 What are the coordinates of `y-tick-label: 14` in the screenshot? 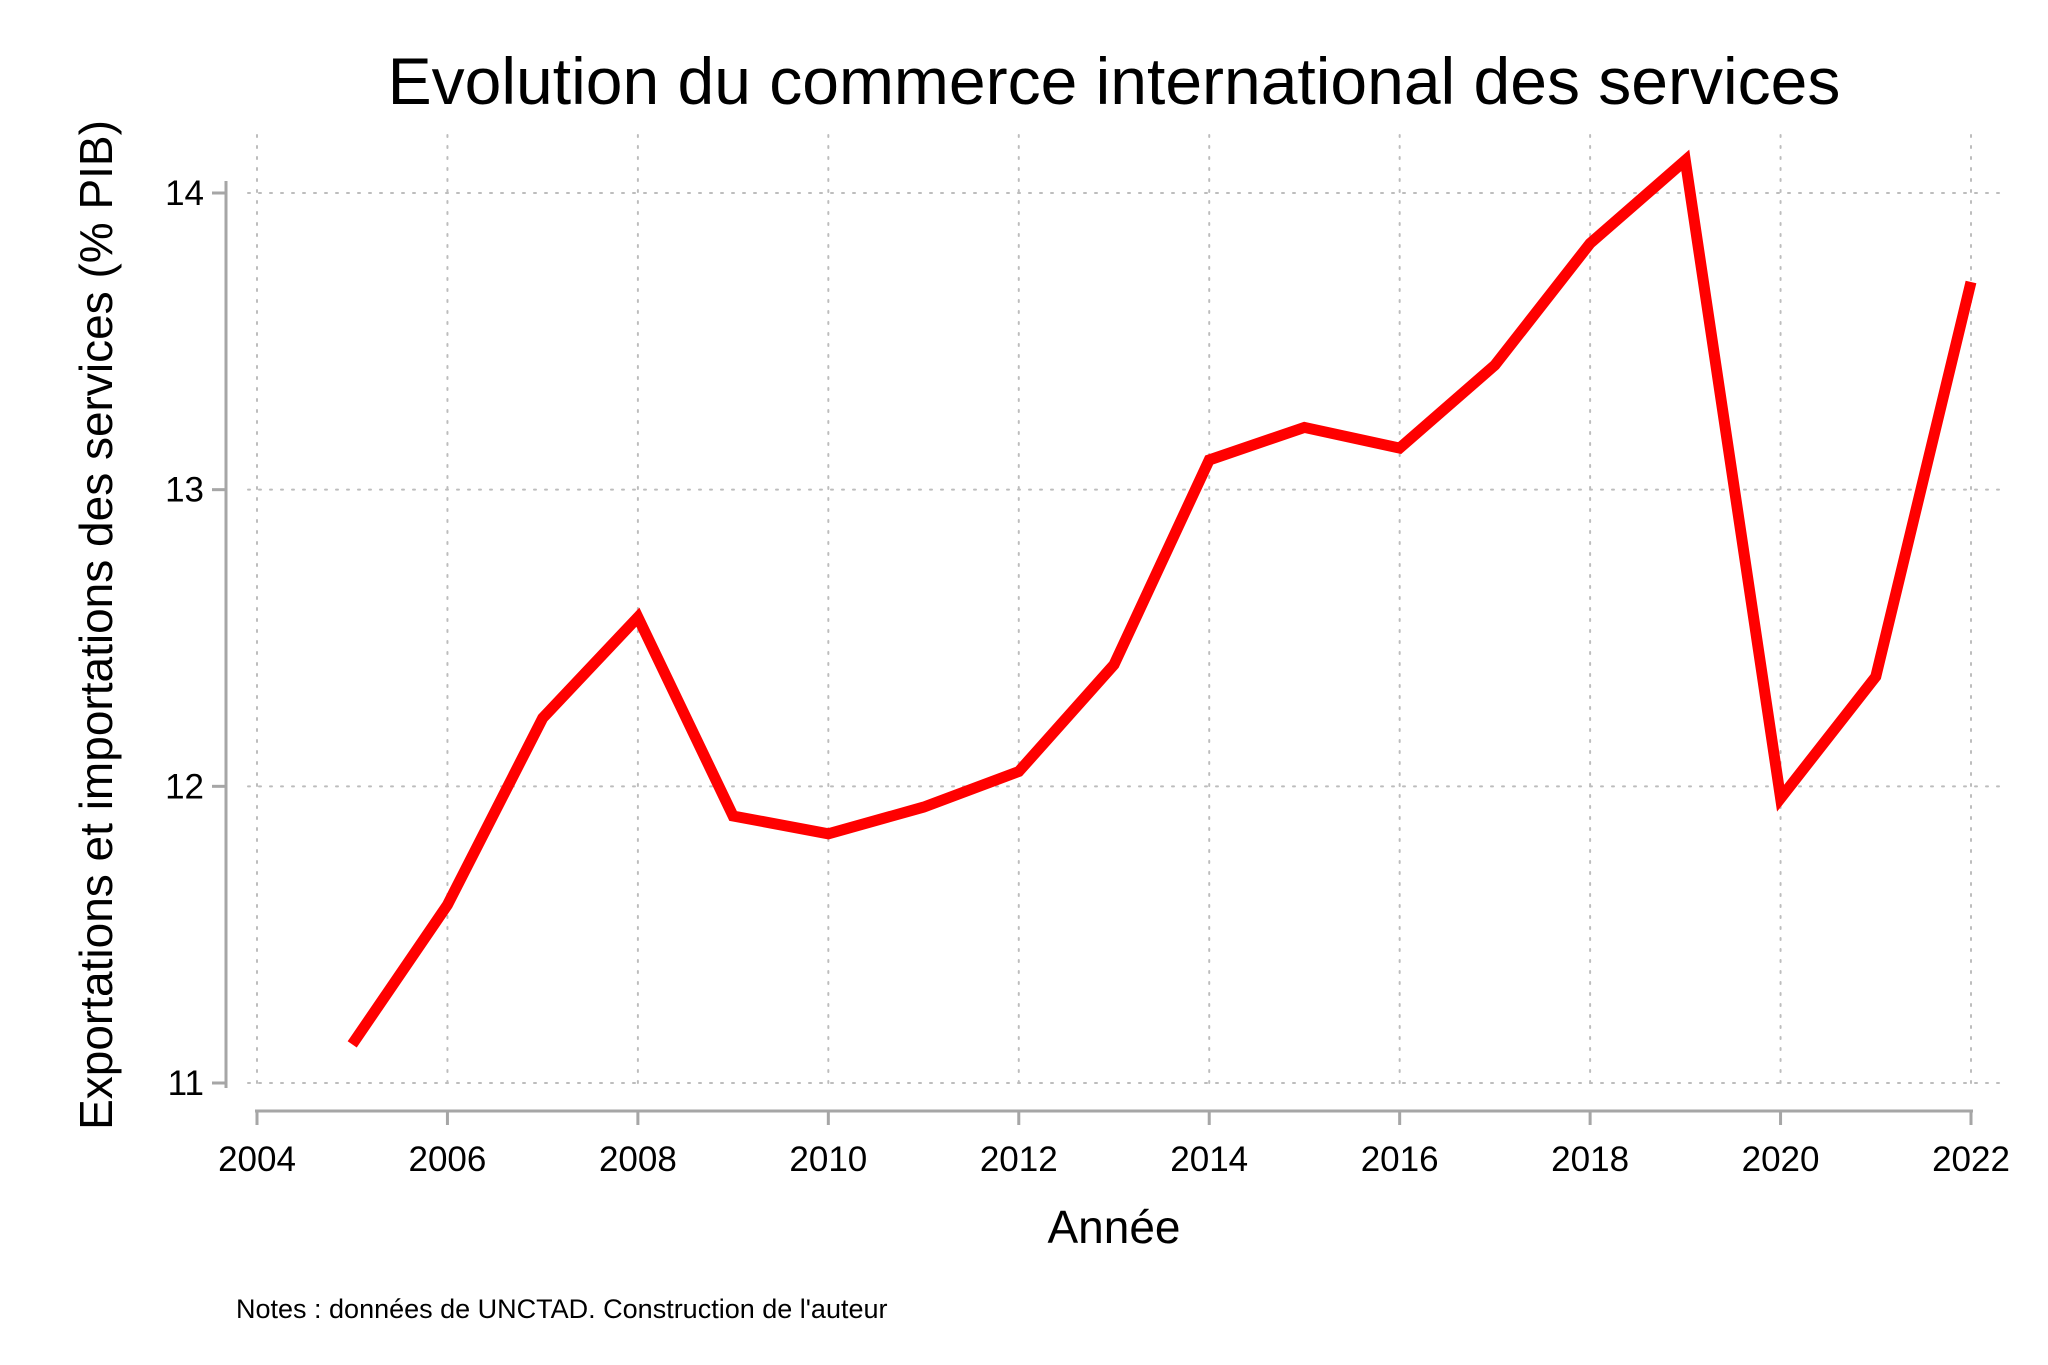 It's located at (184, 193).